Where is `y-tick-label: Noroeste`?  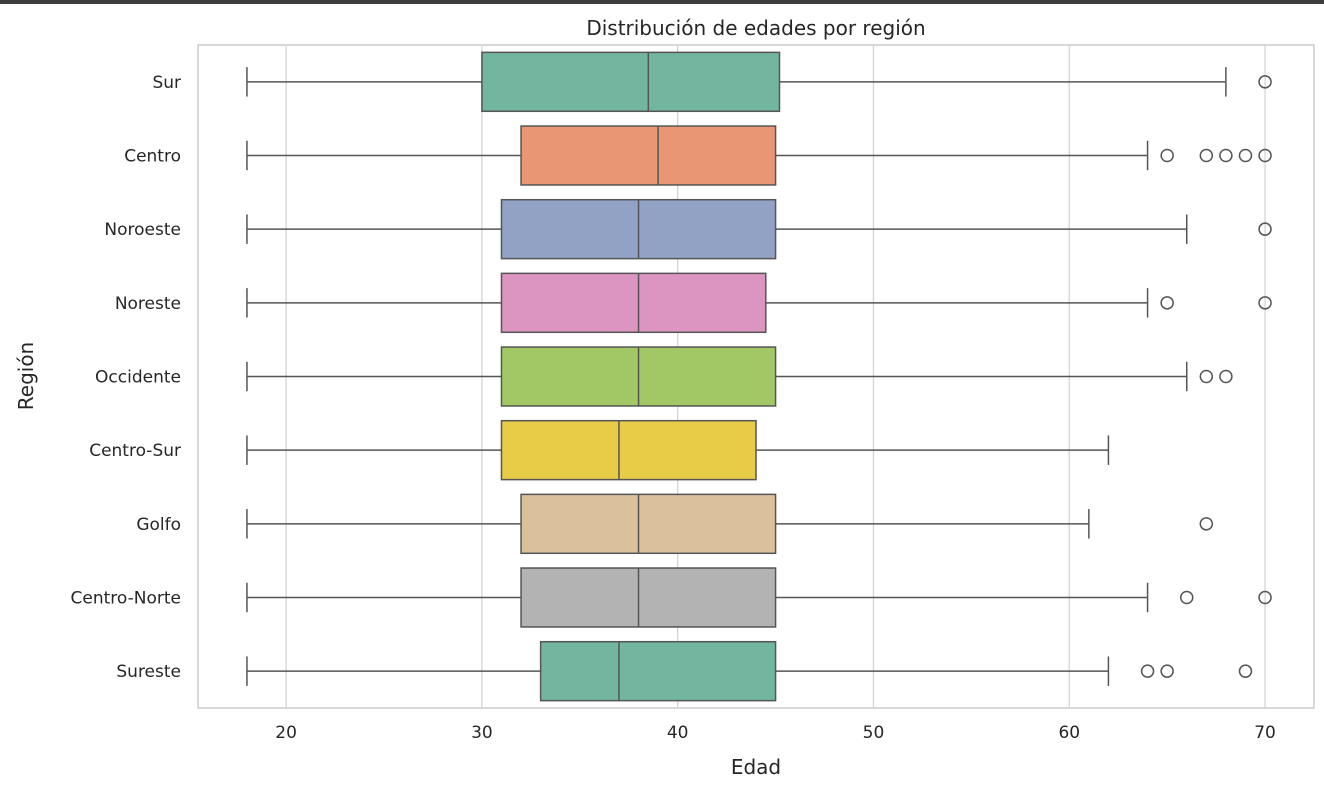 y-tick-label: Noroeste is located at coordinates (142, 230).